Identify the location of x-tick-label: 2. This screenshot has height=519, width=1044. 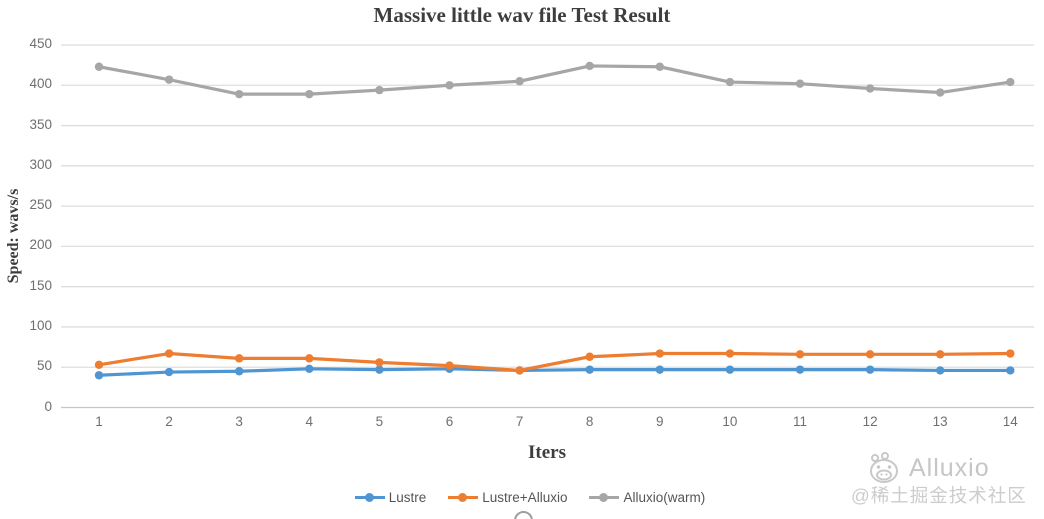
(169, 421).